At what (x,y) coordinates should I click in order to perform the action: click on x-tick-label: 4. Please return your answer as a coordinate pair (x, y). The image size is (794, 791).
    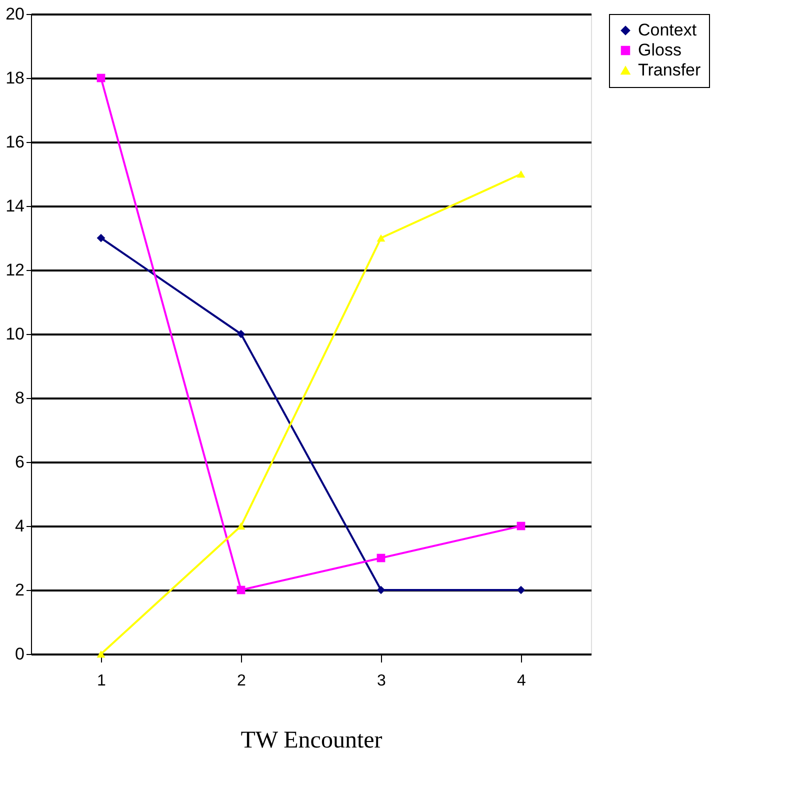
    Looking at the image, I should click on (521, 681).